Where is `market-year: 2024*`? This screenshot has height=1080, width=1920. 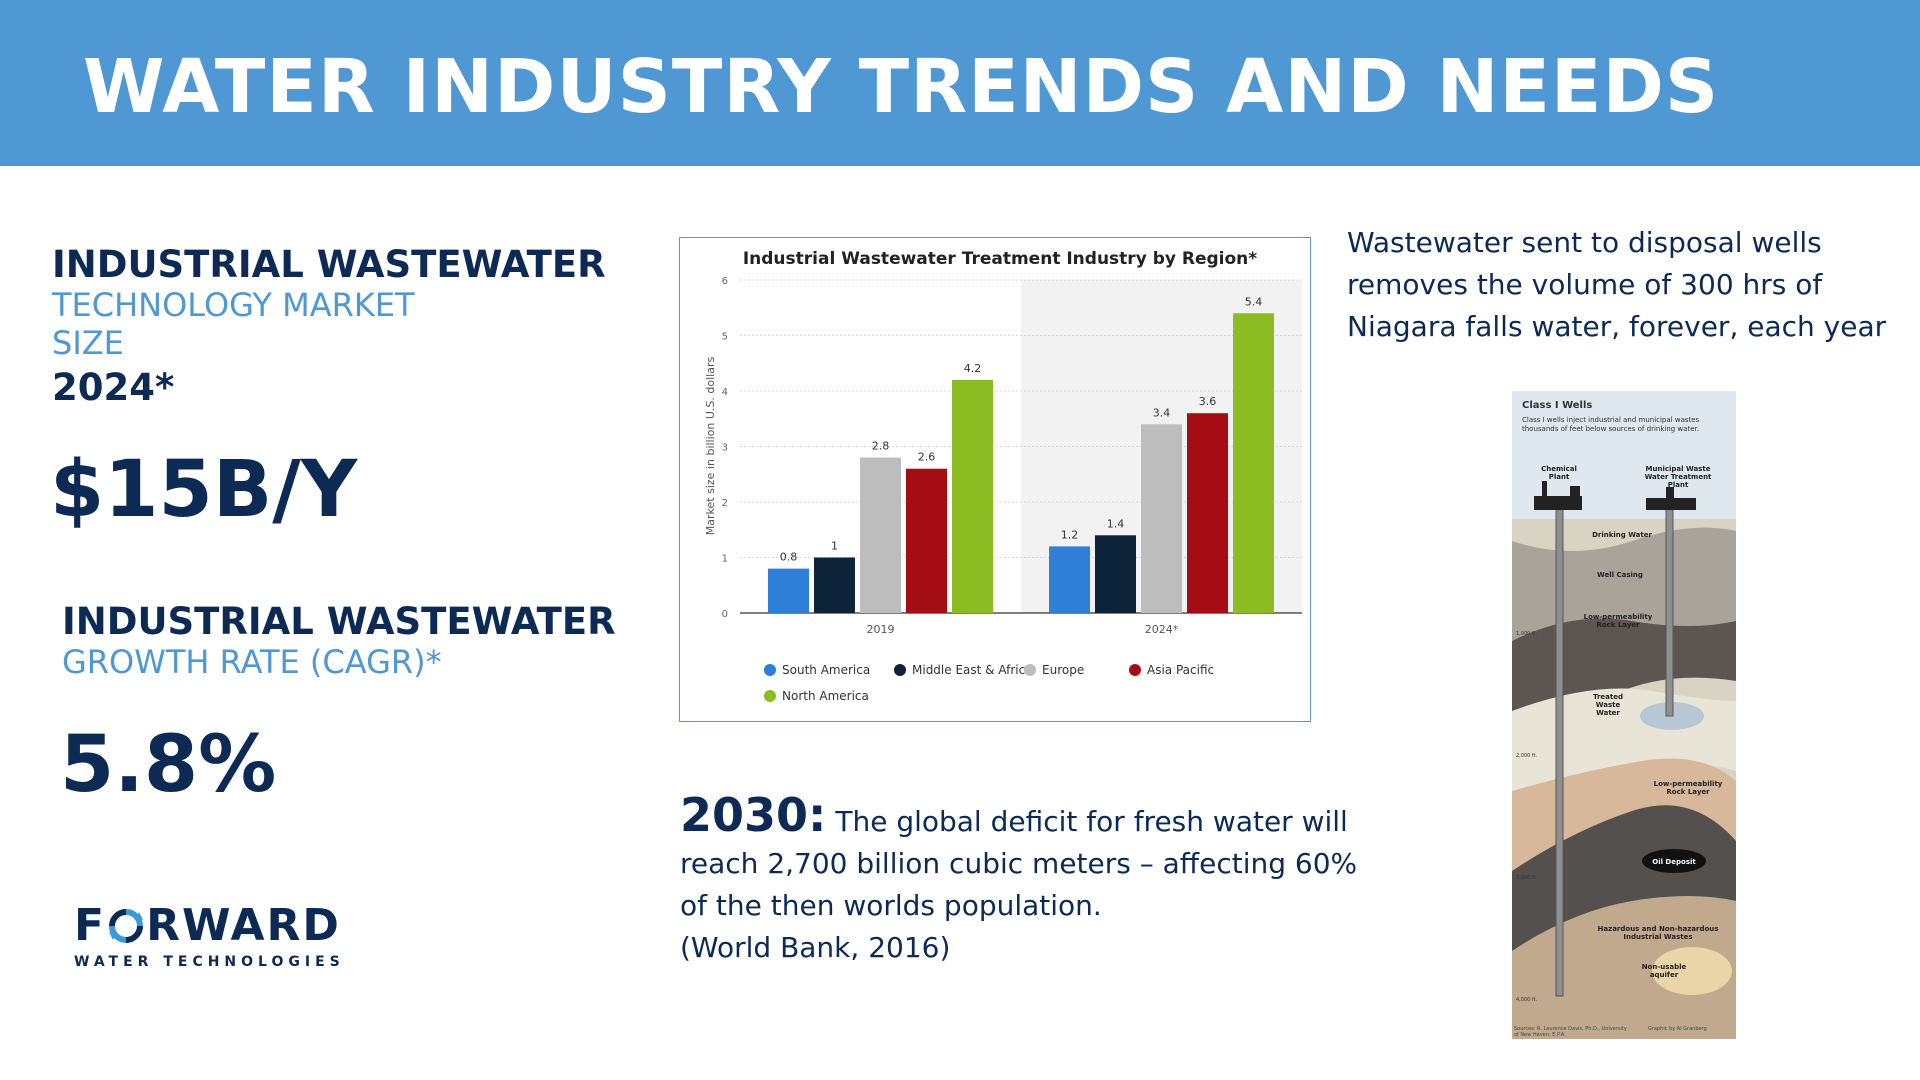
market-year: 2024* is located at coordinates (113, 387).